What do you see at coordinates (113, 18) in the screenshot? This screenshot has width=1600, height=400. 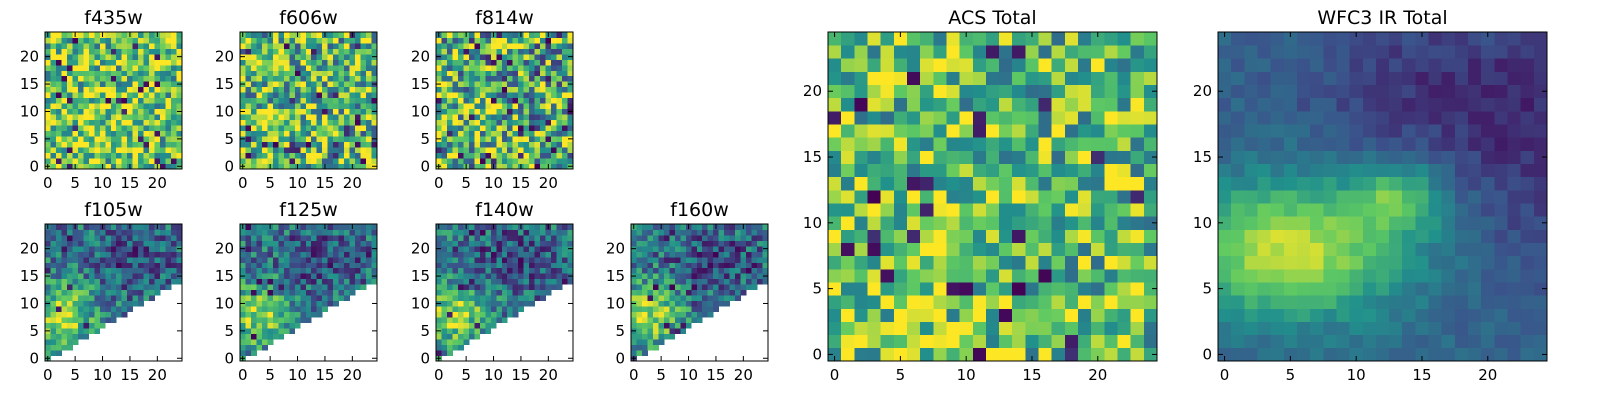 I see `panel-title: f435w` at bounding box center [113, 18].